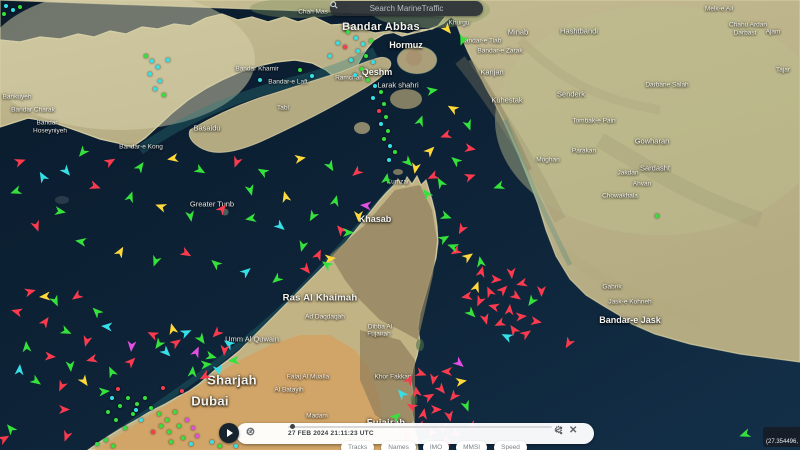 The image size is (800, 450). What do you see at coordinates (510, 445) in the screenshot?
I see `toggle-pill-speed: Speed` at bounding box center [510, 445].